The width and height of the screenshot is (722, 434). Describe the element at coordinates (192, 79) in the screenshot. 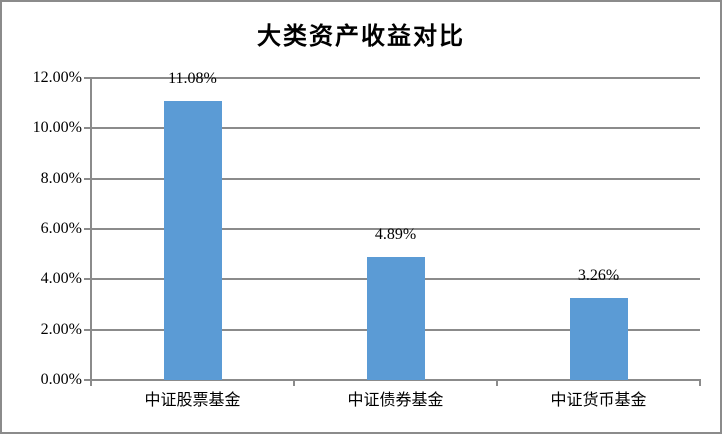

I see `bar-data-label: 11.08%` at that location.